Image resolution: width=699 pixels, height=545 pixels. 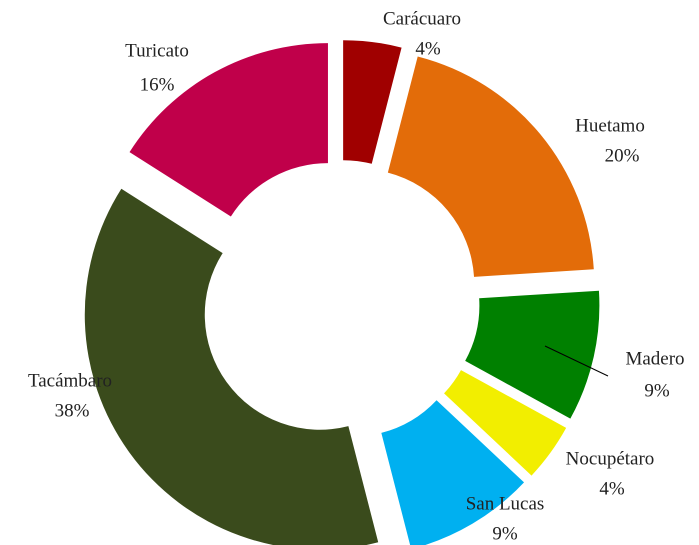 I want to click on slice-value-label: 20%, so click(x=622, y=155).